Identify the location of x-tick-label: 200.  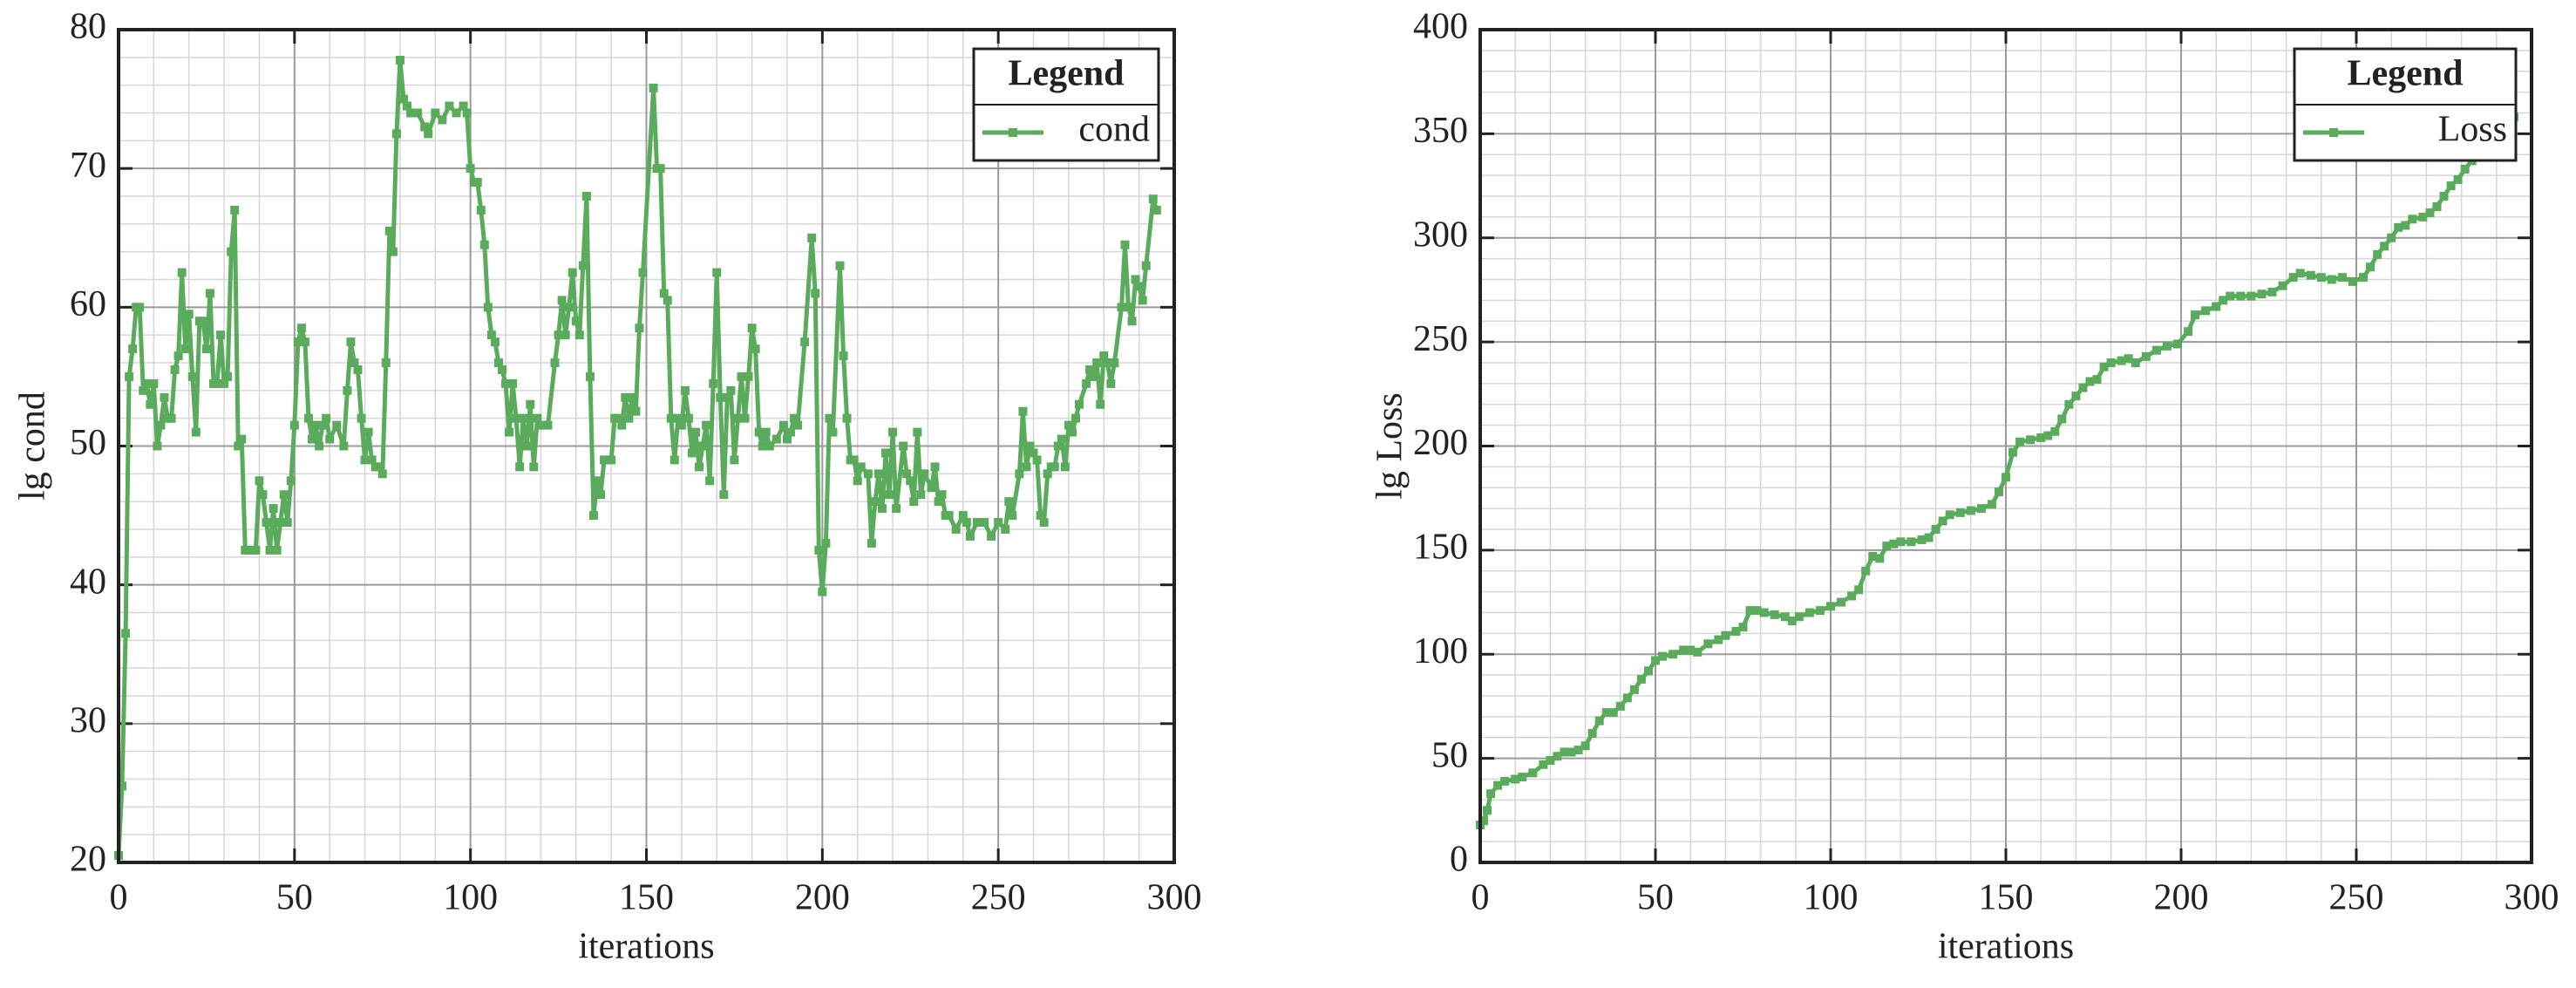
(822, 898).